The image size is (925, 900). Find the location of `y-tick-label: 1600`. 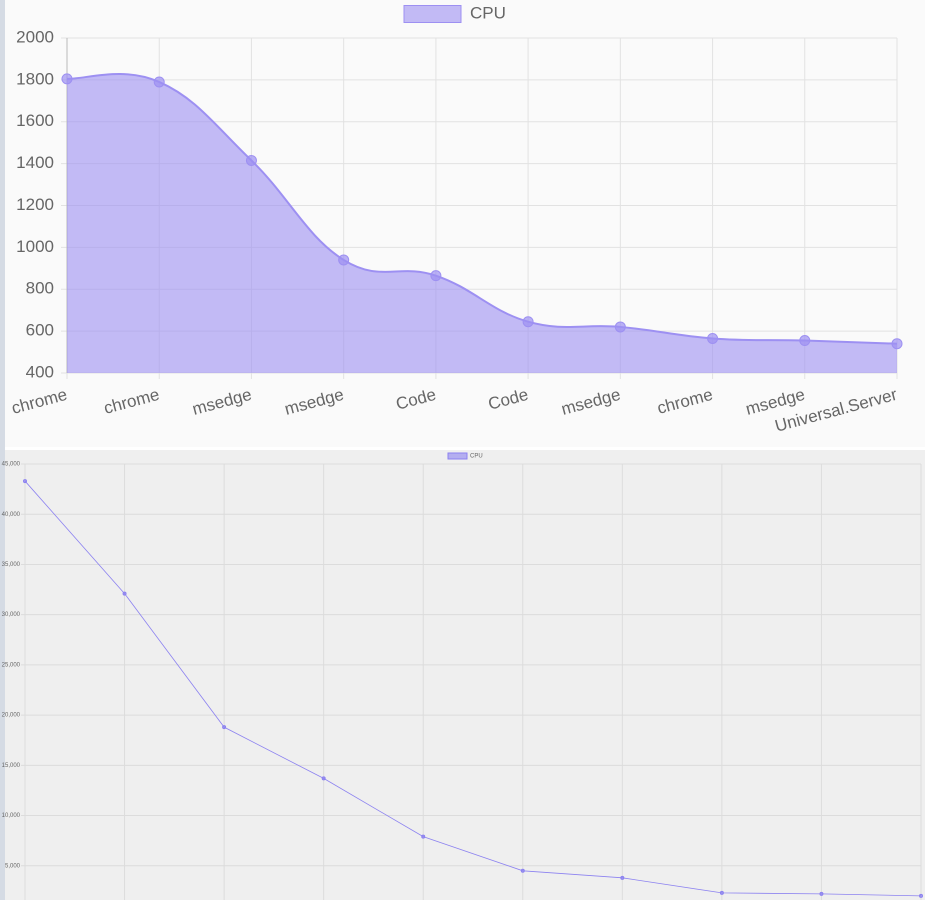

y-tick-label: 1600 is located at coordinates (35, 120).